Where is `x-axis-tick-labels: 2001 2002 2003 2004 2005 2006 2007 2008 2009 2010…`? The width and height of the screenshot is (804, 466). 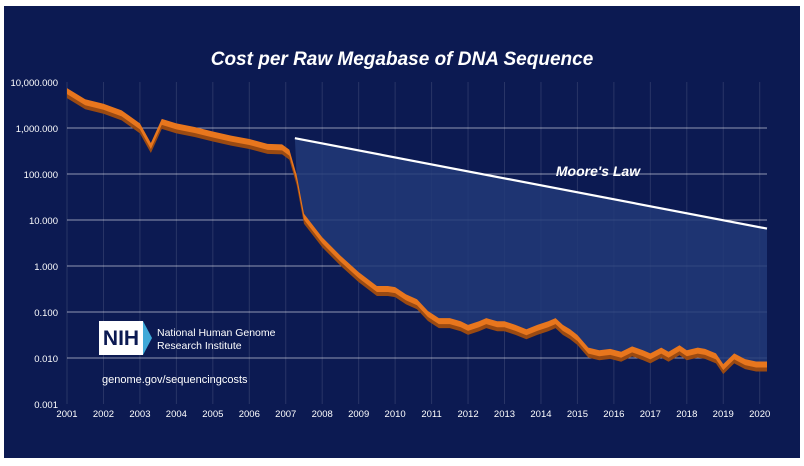
x-axis-tick-labels: 2001 2002 2003 2004 2005 2006 2007 2008 2009 2010… is located at coordinates (413, 414).